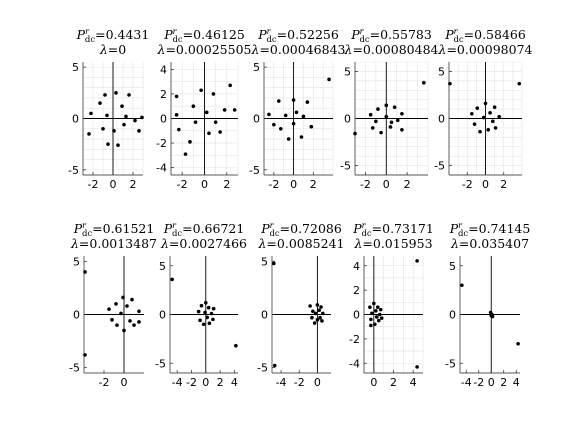 This screenshot has height=421, width=582. Describe the element at coordinates (301, 230) in the screenshot. I see `subplot-title-p: Pr dc=0.72086` at that location.